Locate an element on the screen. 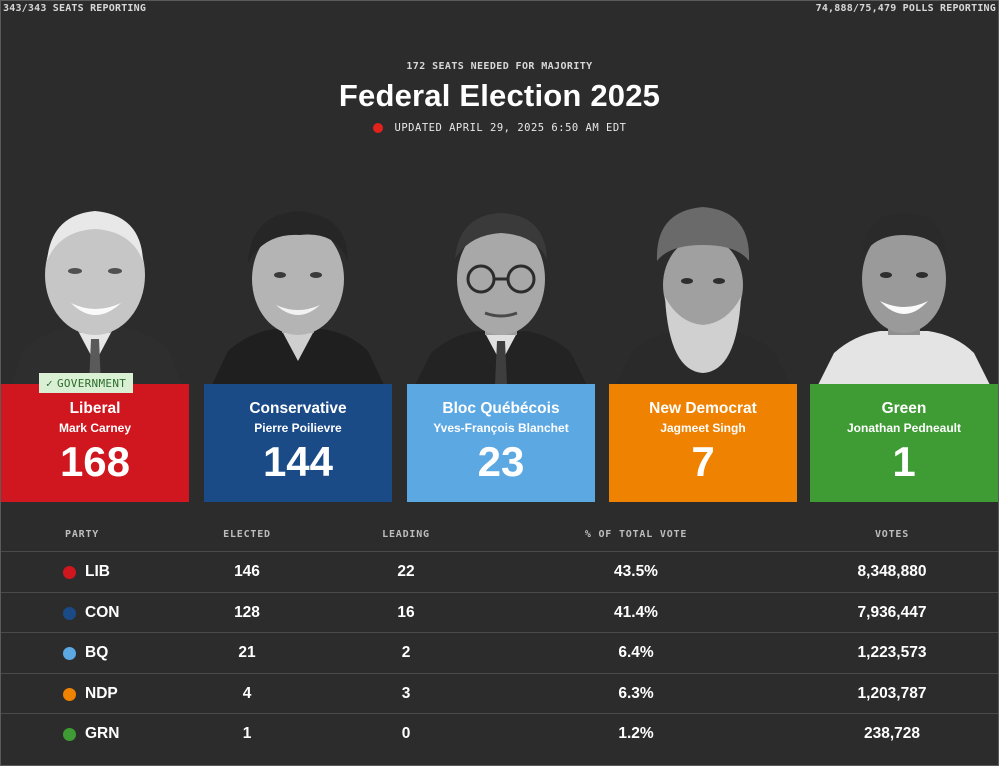 Image resolution: width=999 pixels, height=766 pixels. party-name: Green is located at coordinates (904, 408).